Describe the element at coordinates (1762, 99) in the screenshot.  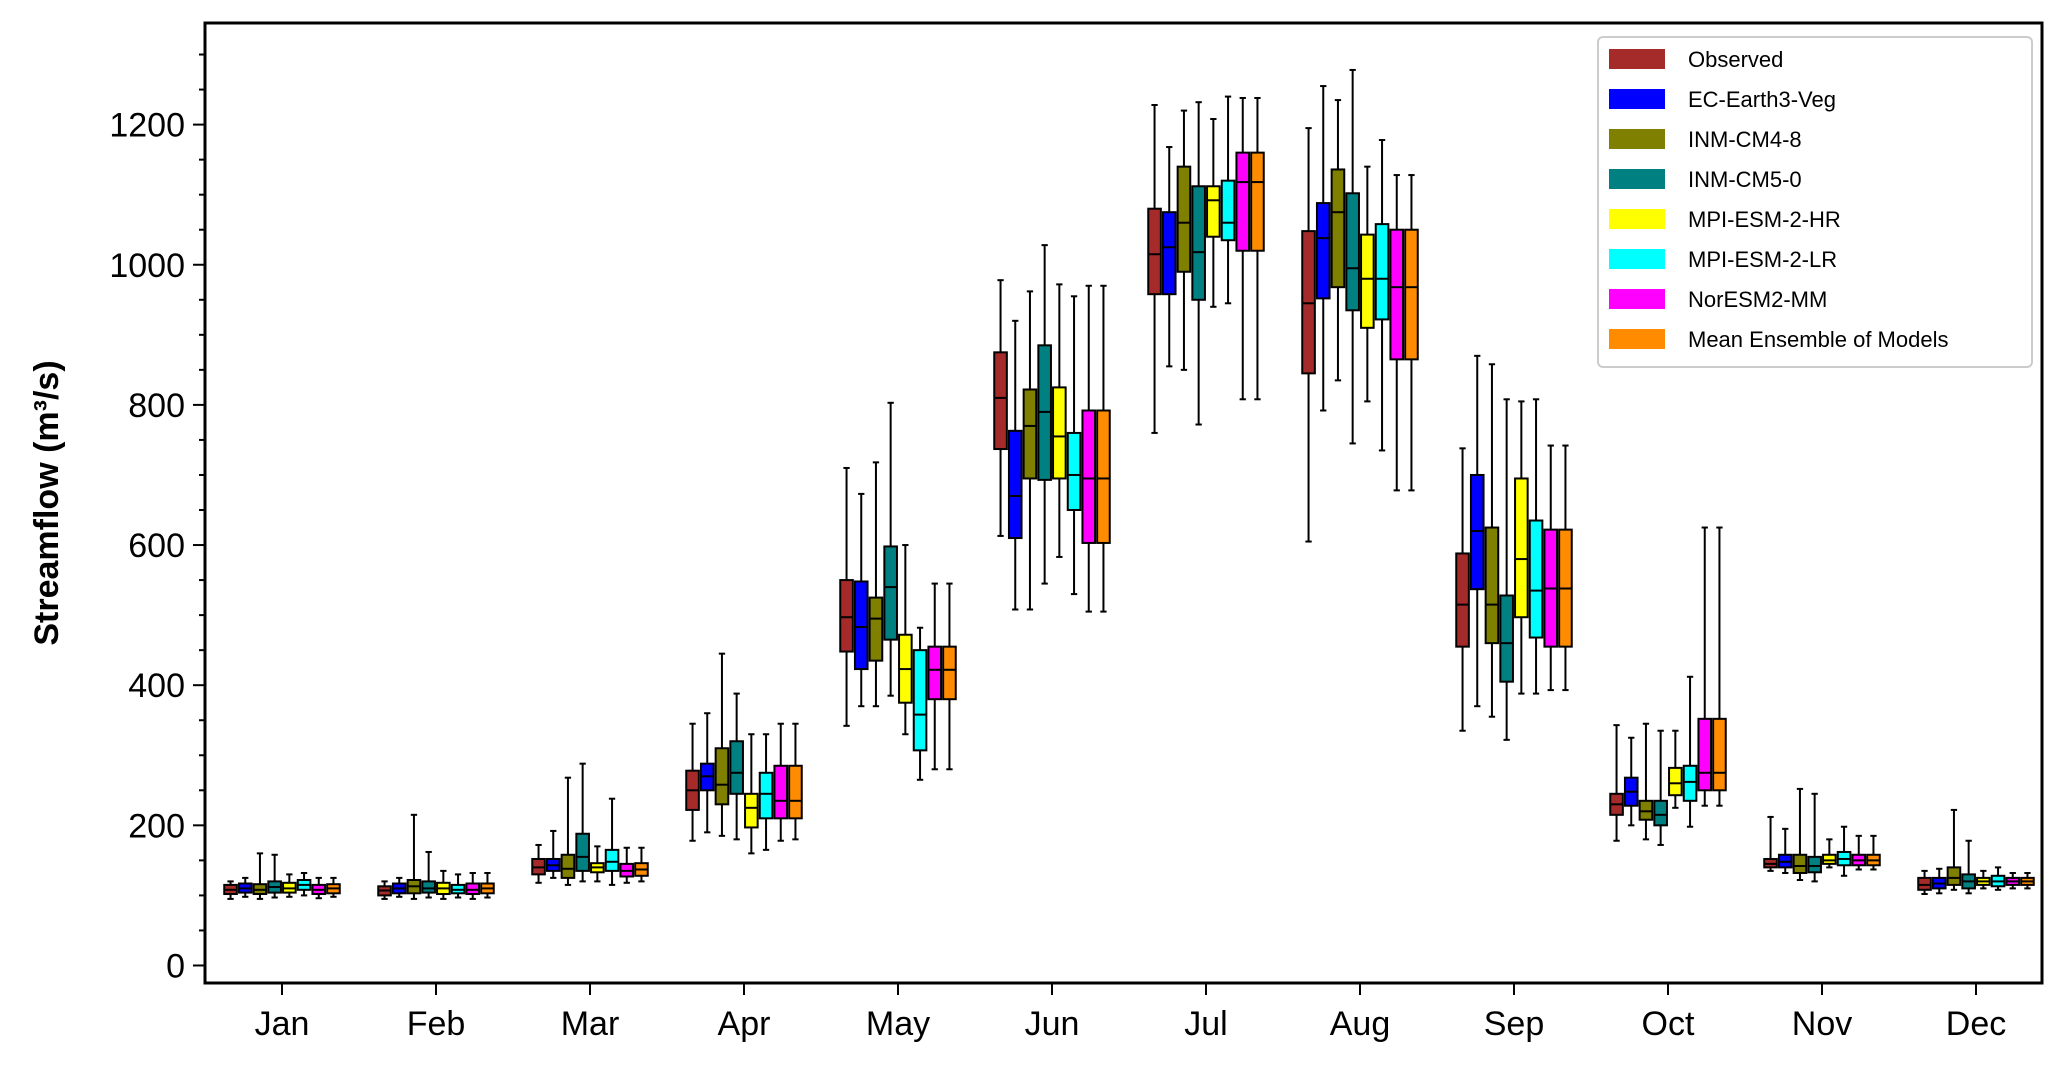
I see `legend-label: EC-Earth3-Veg` at that location.